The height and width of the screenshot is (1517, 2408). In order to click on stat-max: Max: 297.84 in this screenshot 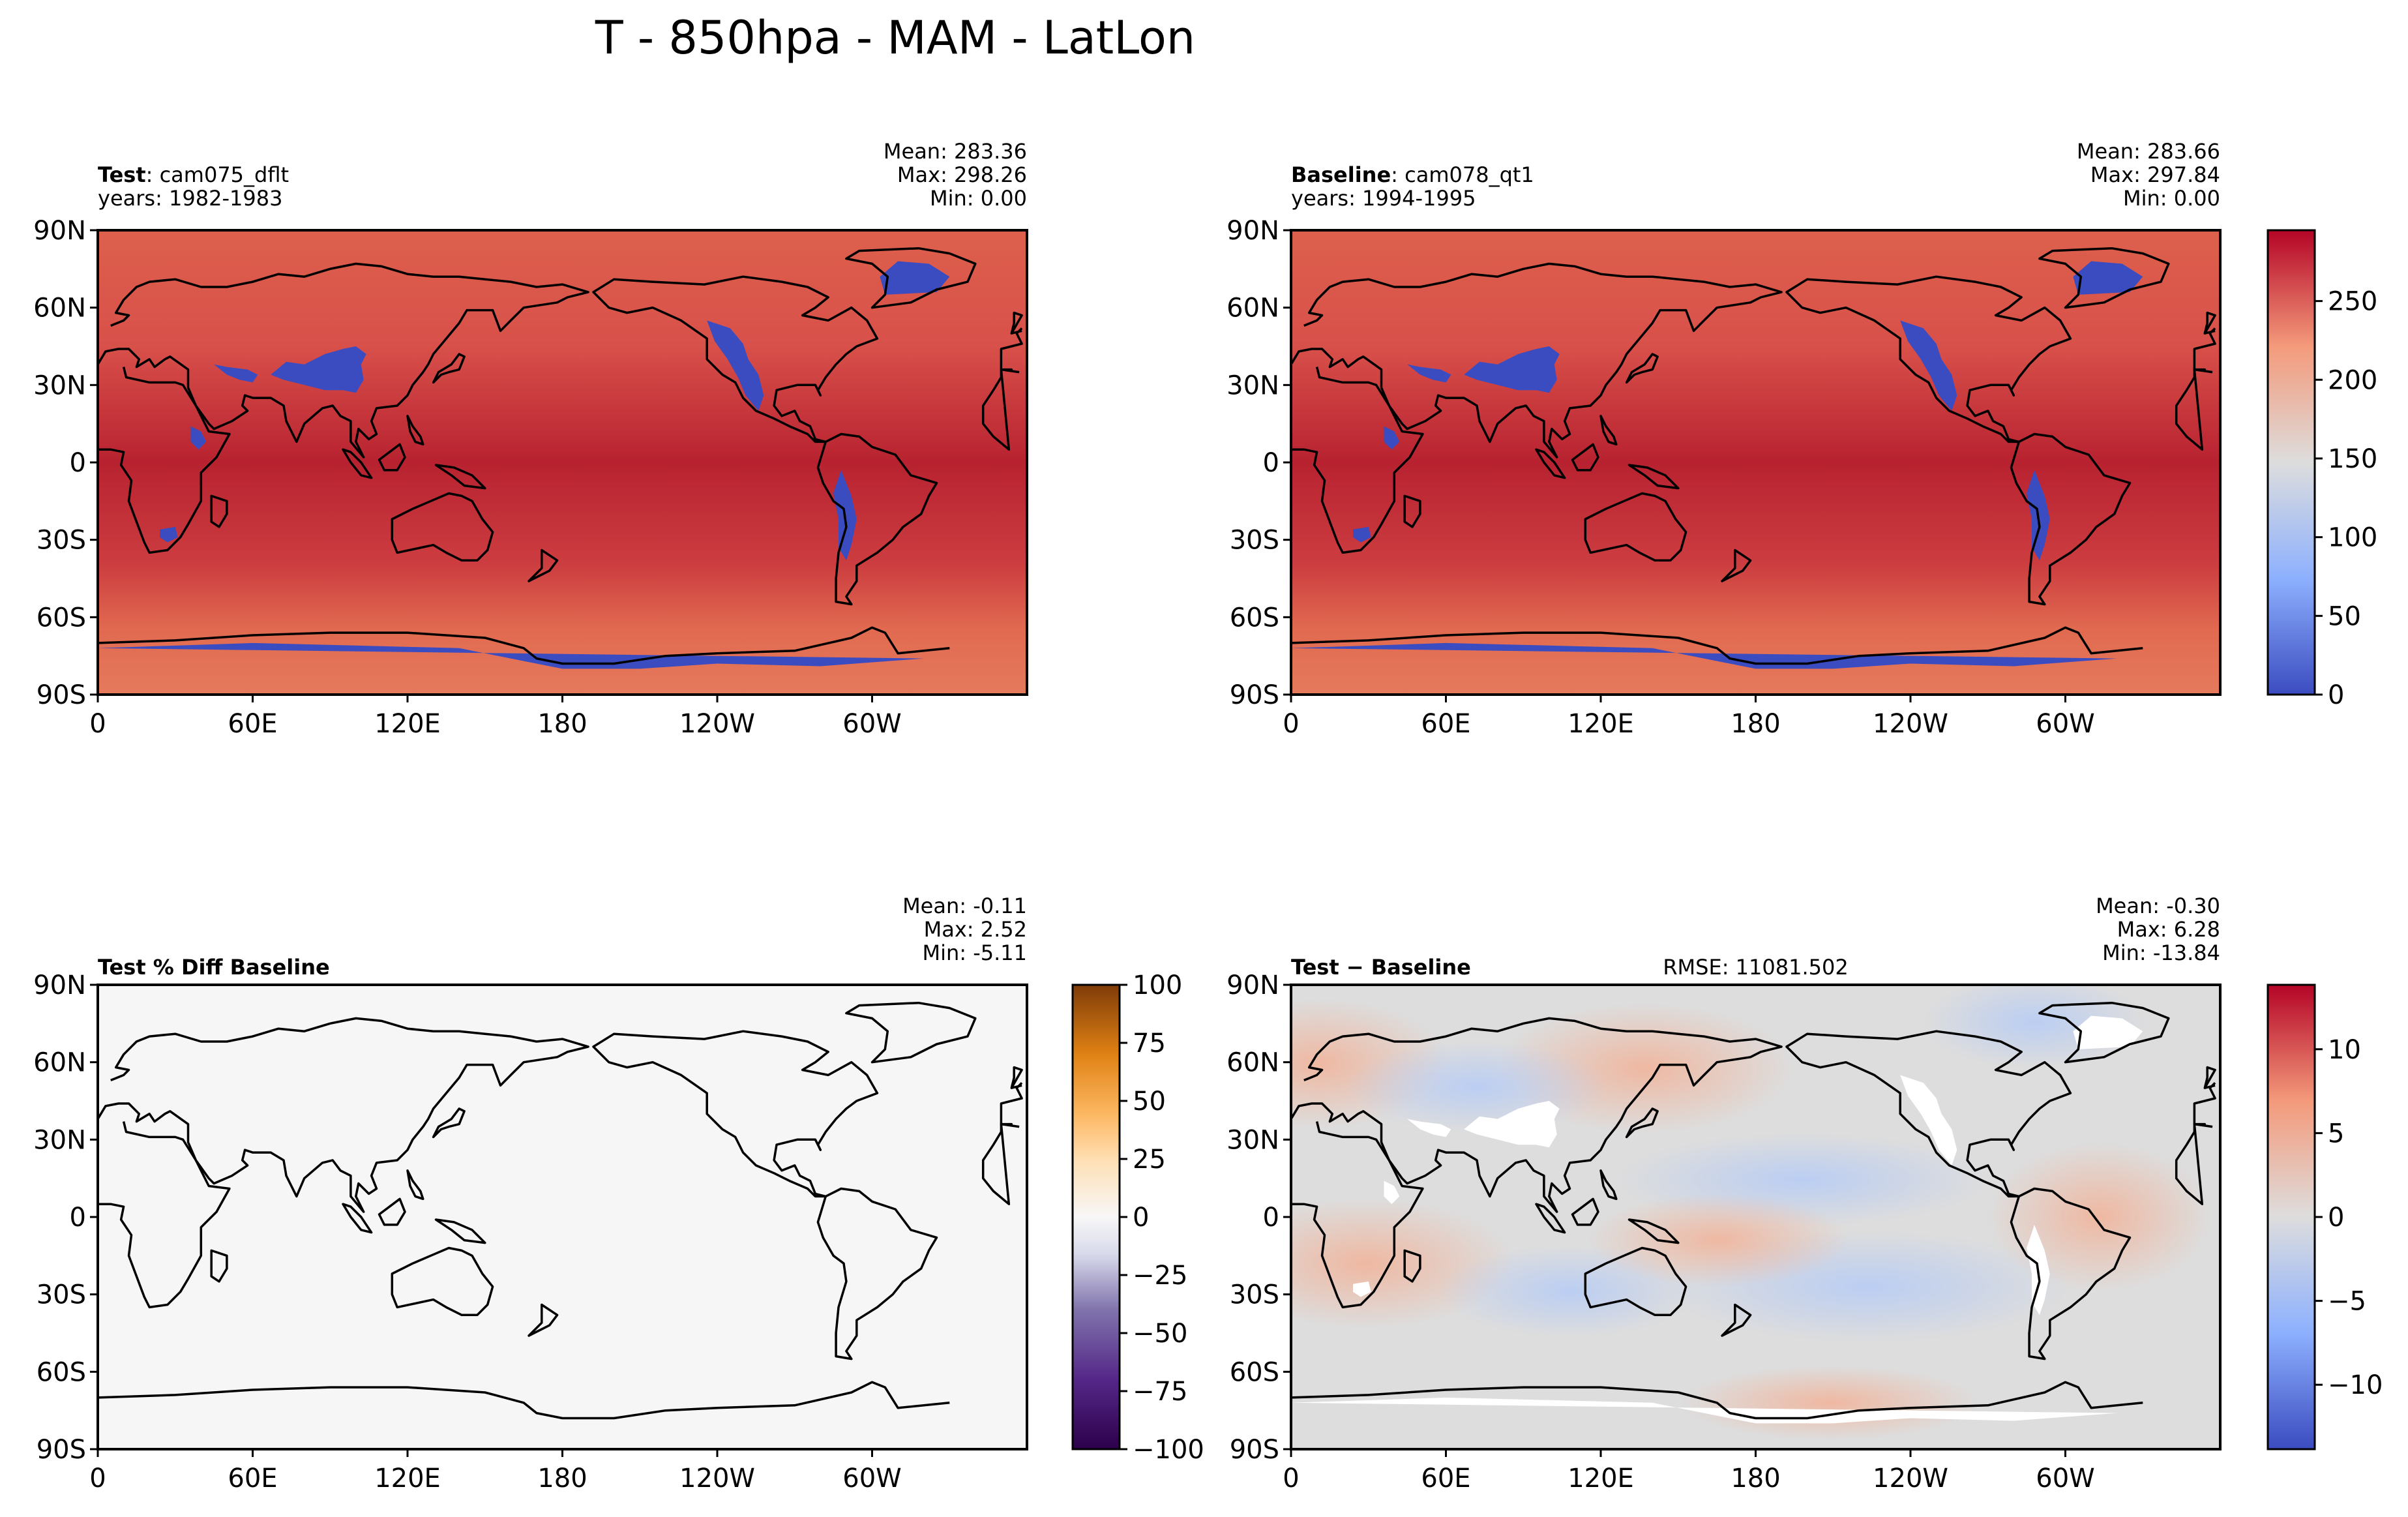, I will do `click(2155, 174)`.